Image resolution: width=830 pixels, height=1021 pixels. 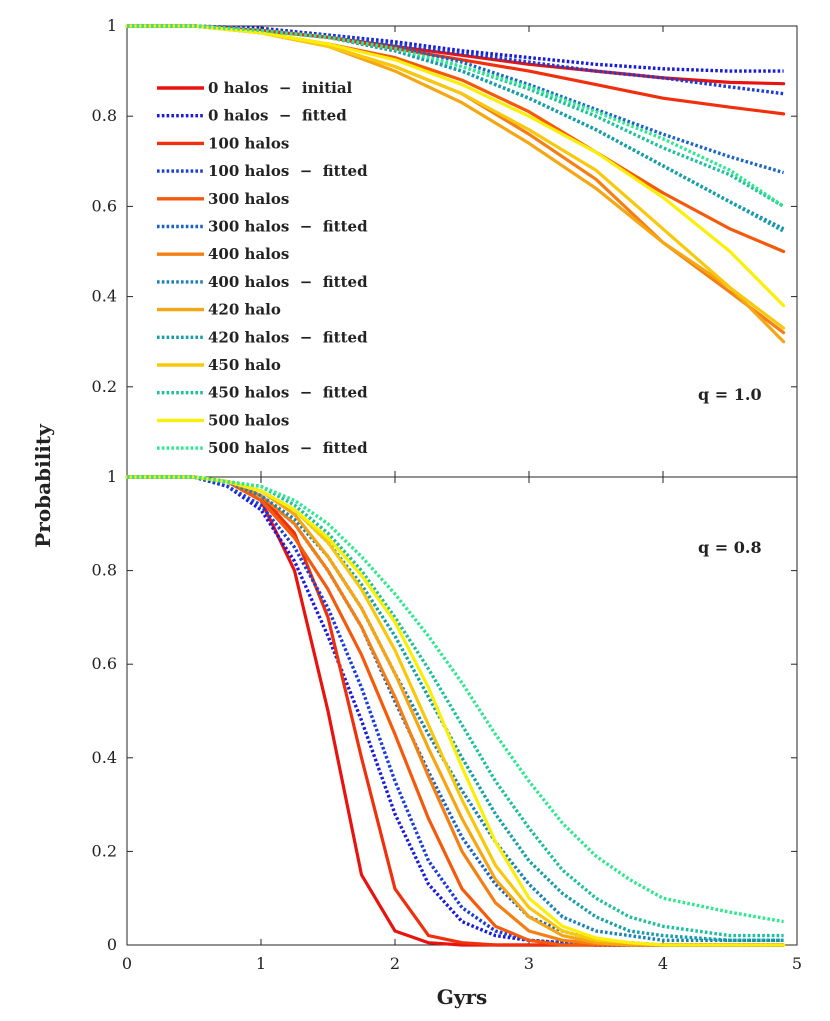 I want to click on legend-label-300-halos: 300 halos, so click(x=248, y=199).